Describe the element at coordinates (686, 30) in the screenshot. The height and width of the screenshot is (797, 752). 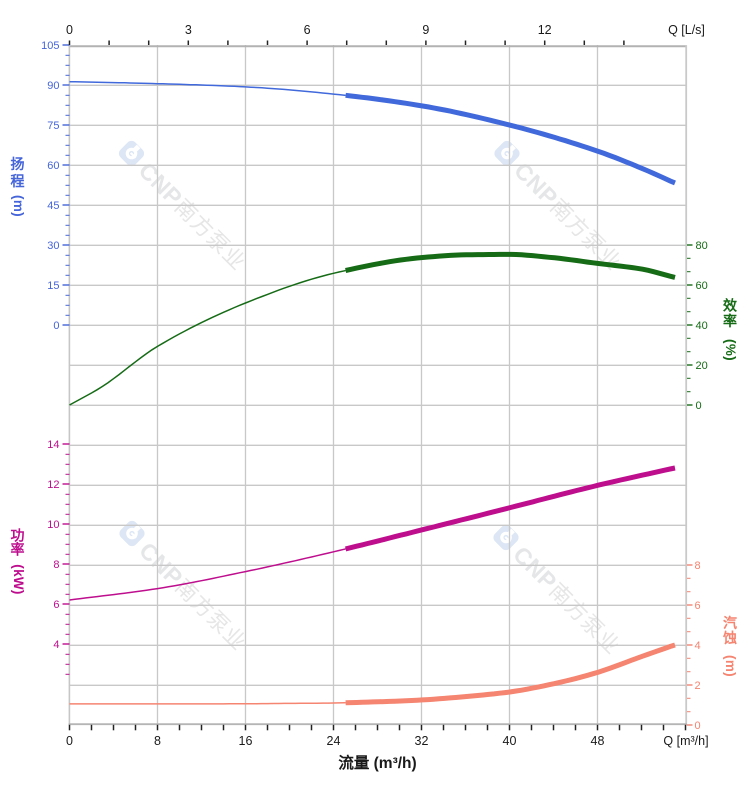
I see `svg-text: Q [L/s]` at that location.